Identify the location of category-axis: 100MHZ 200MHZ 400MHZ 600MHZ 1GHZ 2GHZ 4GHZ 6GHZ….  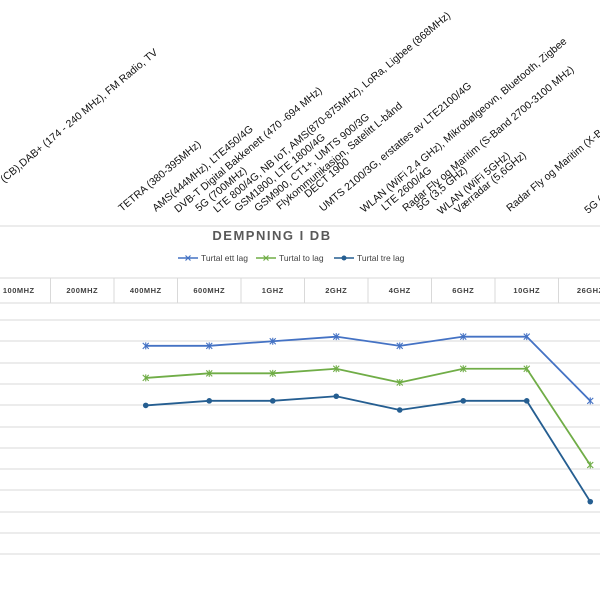
(301, 290).